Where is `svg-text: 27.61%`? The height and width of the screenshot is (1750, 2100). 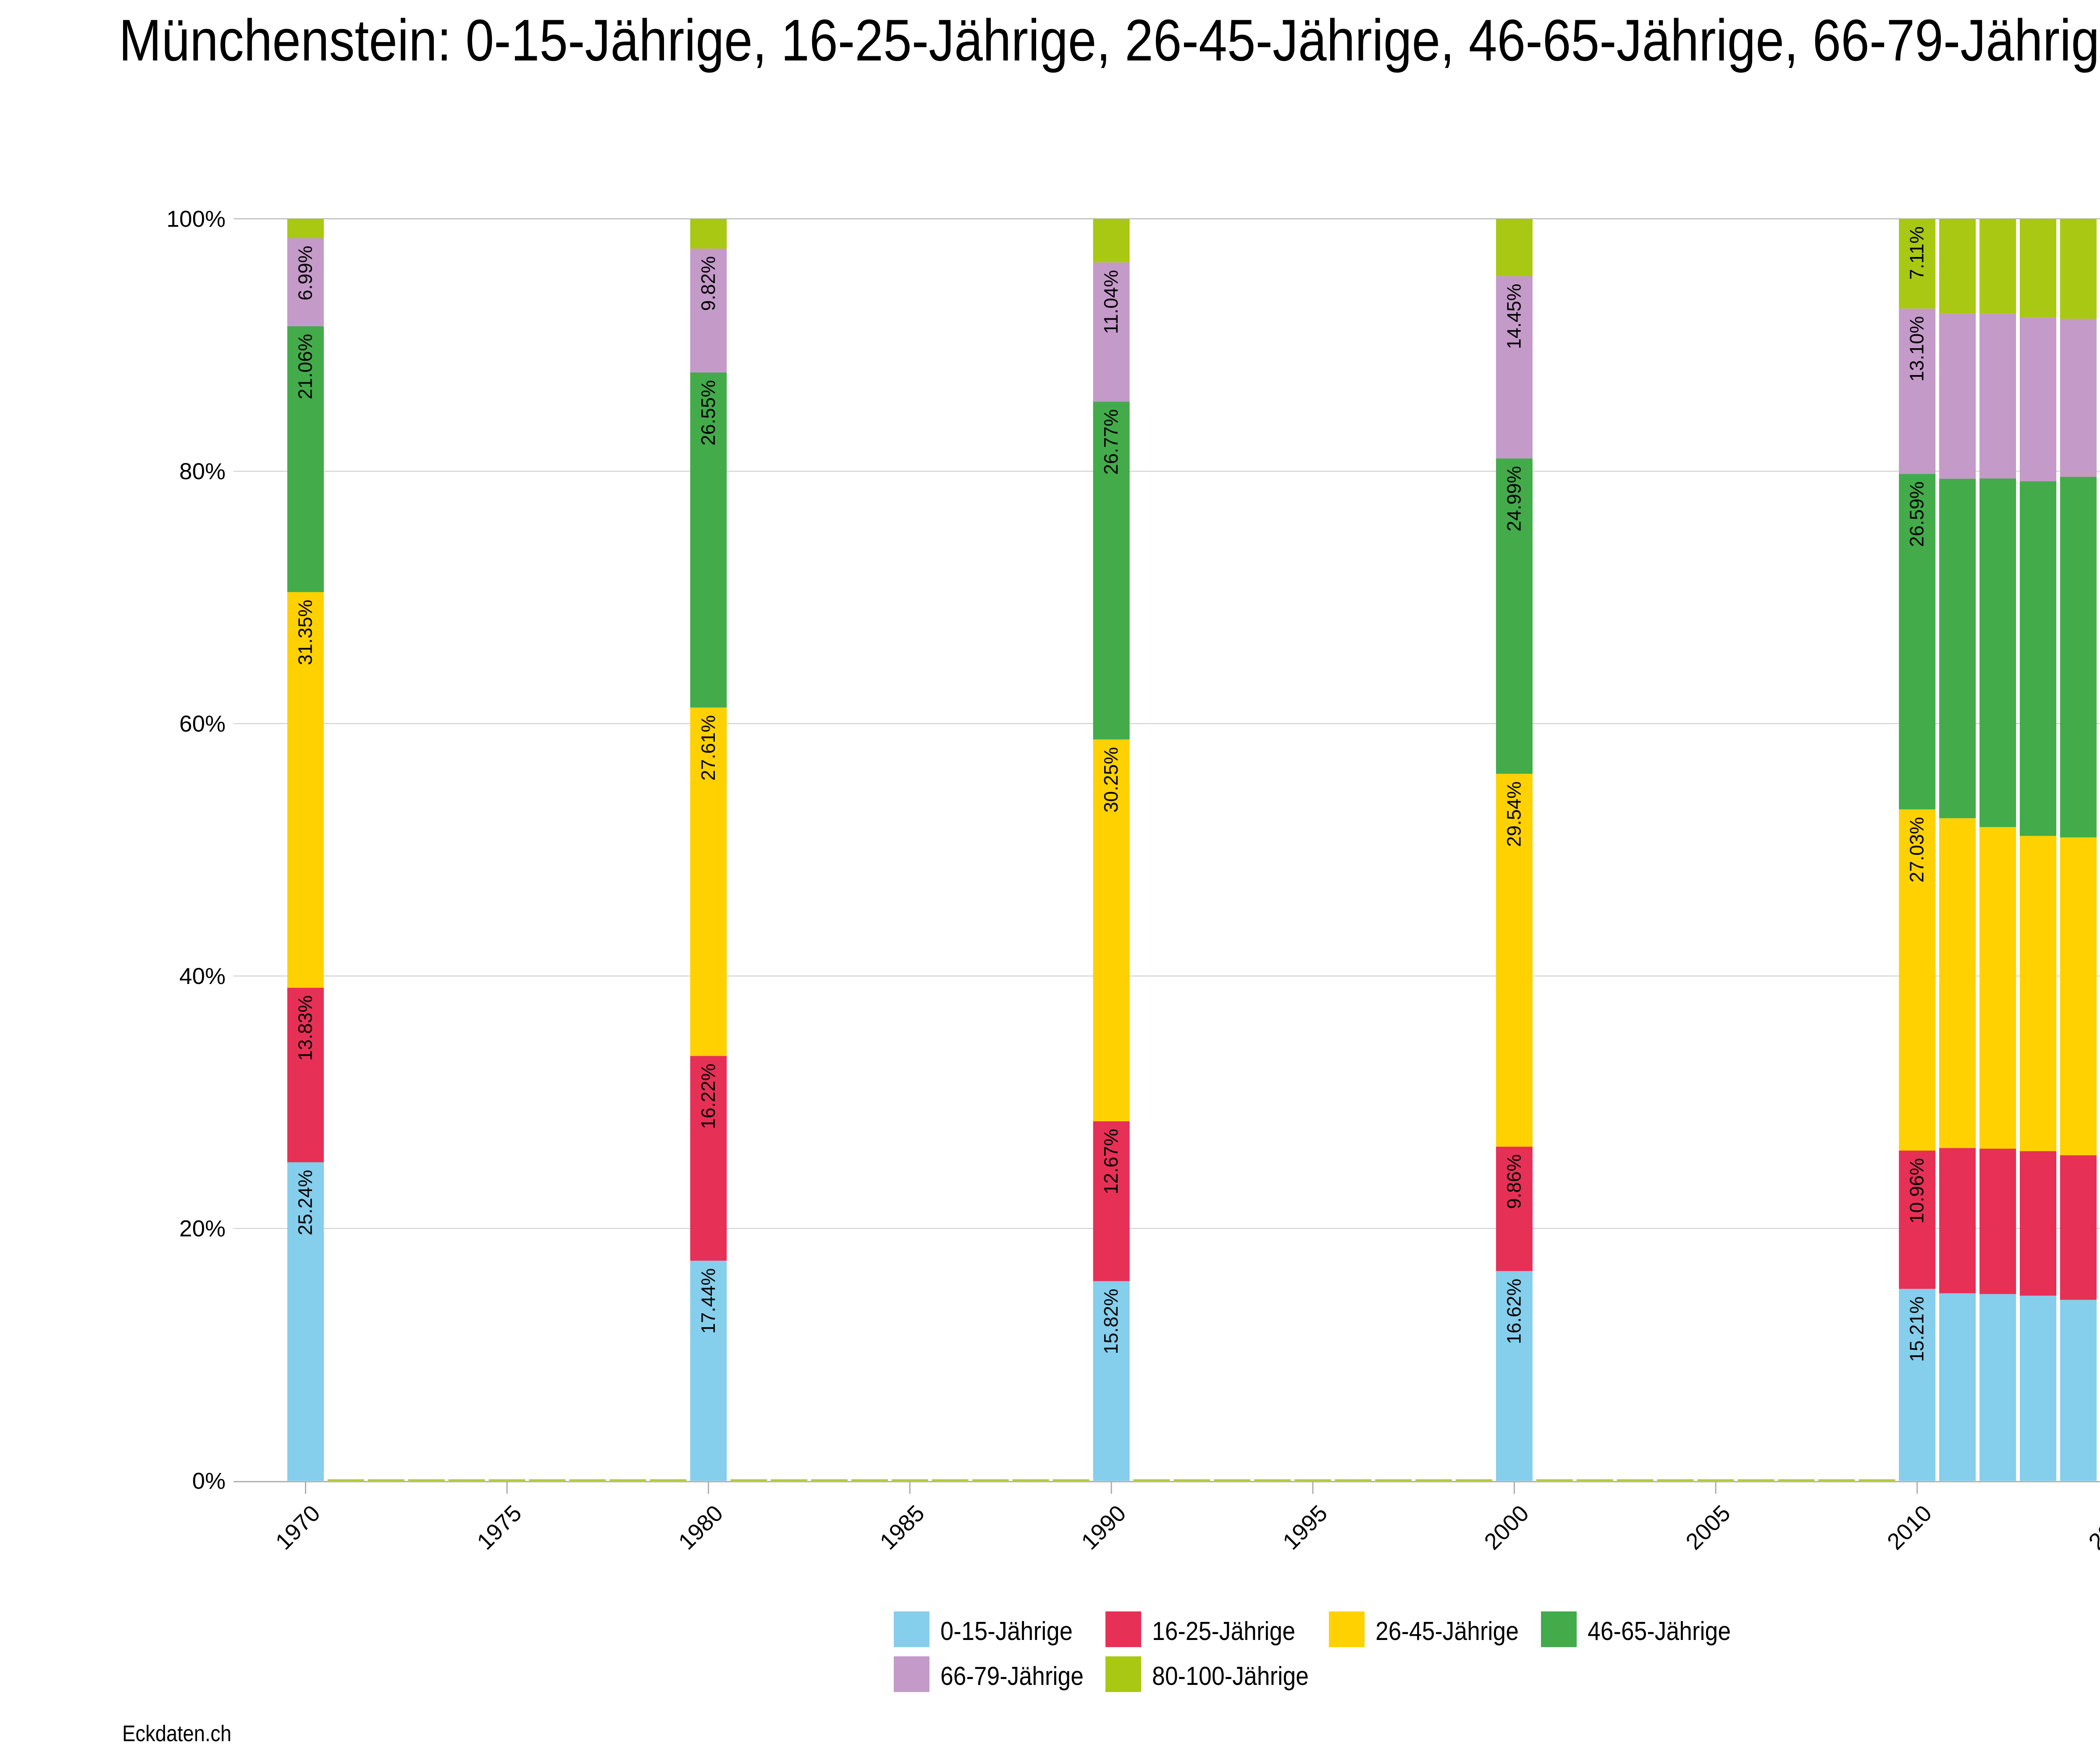 svg-text: 27.61% is located at coordinates (708, 748).